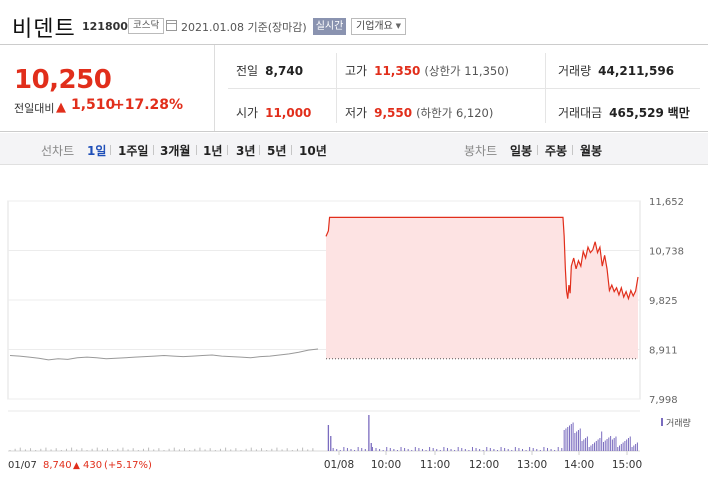 This screenshot has height=479, width=708. Describe the element at coordinates (556, 151) in the screenshot. I see `tab-weekly: 주봉` at that location.